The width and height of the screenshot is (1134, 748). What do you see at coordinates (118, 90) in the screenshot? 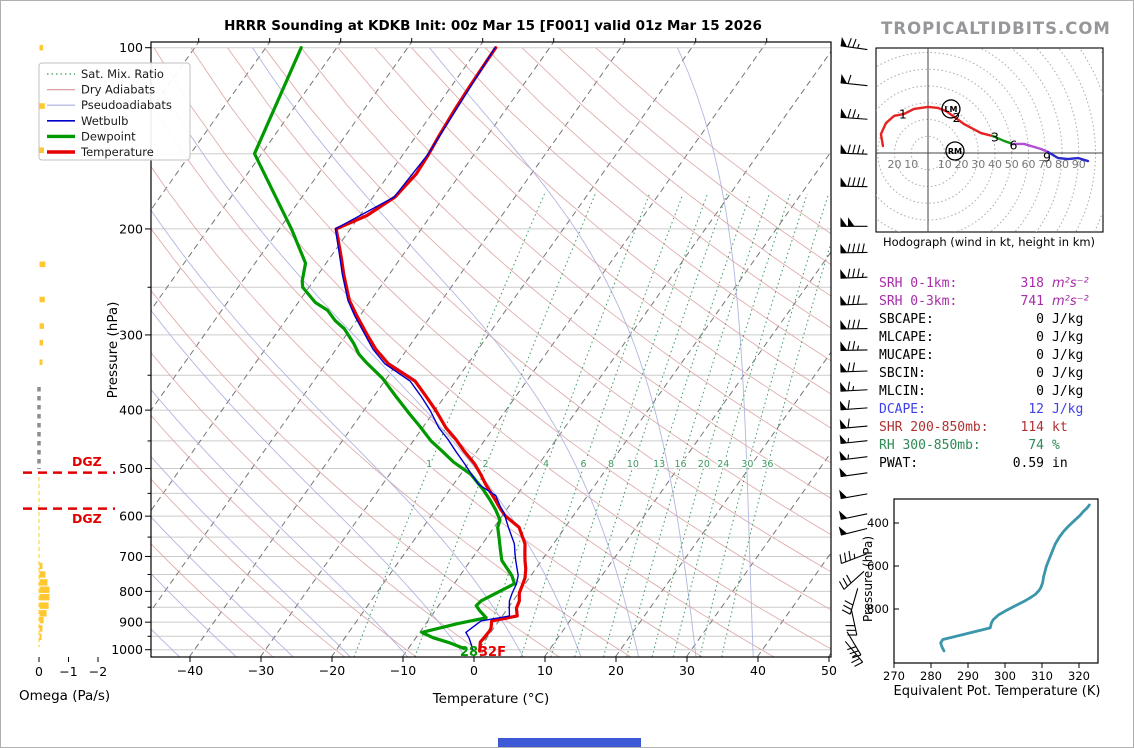
I see `legend-label-1: Dry Adiabats` at bounding box center [118, 90].